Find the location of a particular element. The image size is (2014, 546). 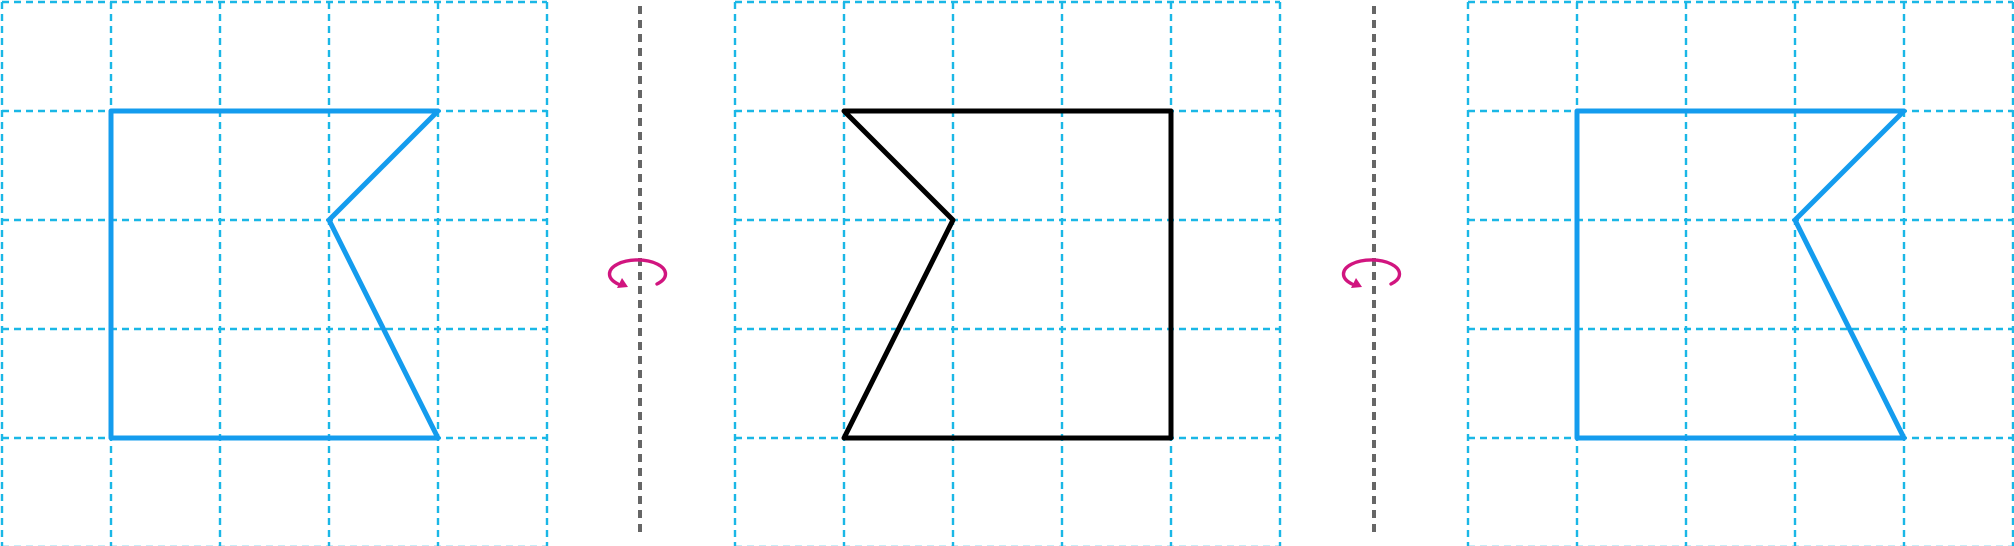

flag-shape-restored is located at coordinates (1740, 274).